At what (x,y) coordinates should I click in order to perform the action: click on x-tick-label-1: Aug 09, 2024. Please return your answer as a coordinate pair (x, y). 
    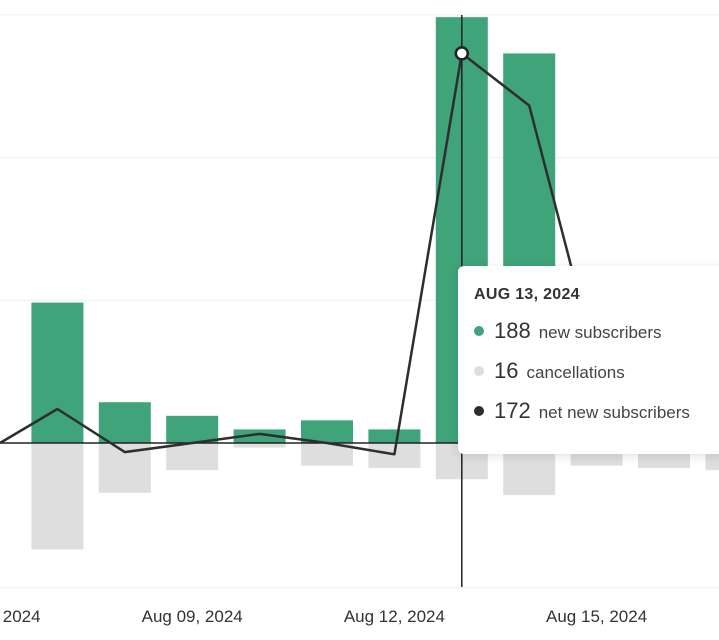
    Looking at the image, I should click on (192, 616).